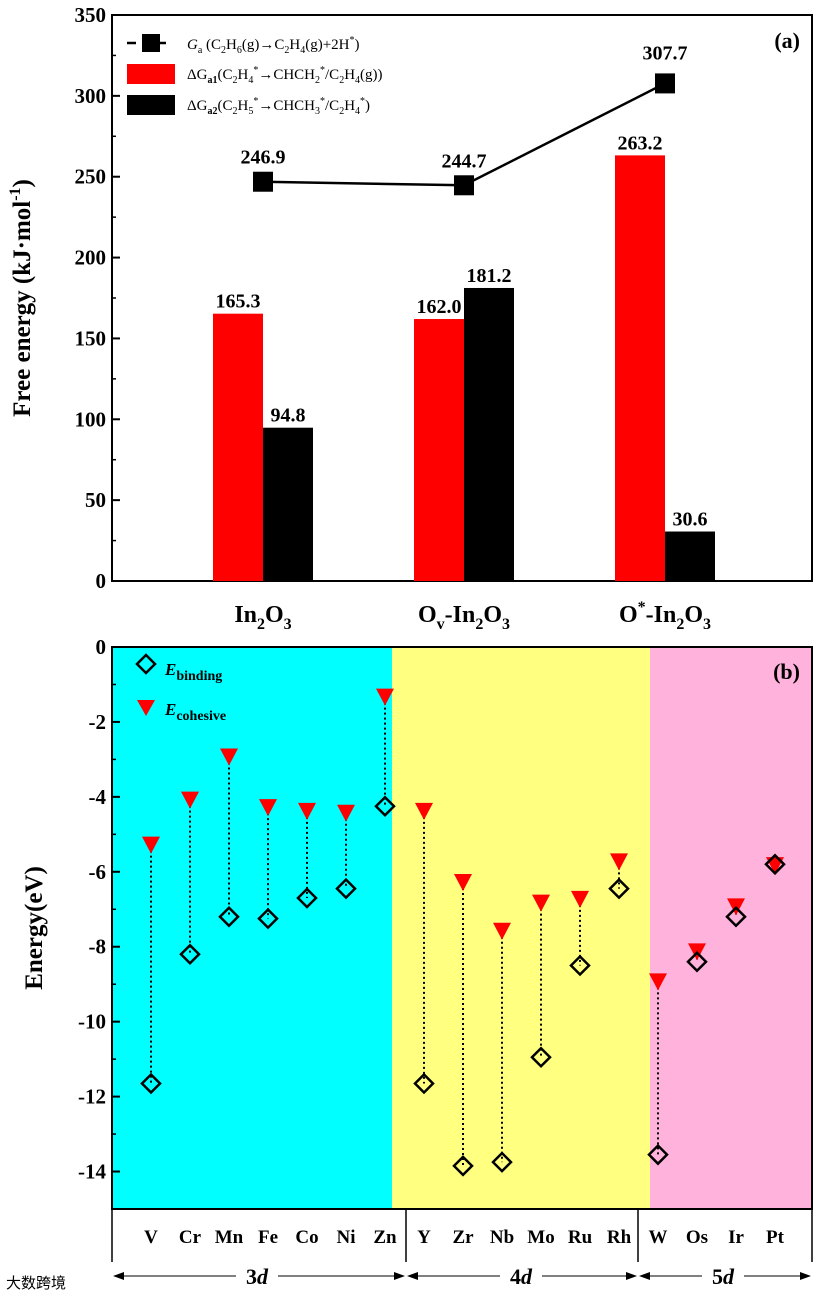 The width and height of the screenshot is (827, 1297). Describe the element at coordinates (190, 1237) in the screenshot. I see `element-label-cr: Cr` at that location.